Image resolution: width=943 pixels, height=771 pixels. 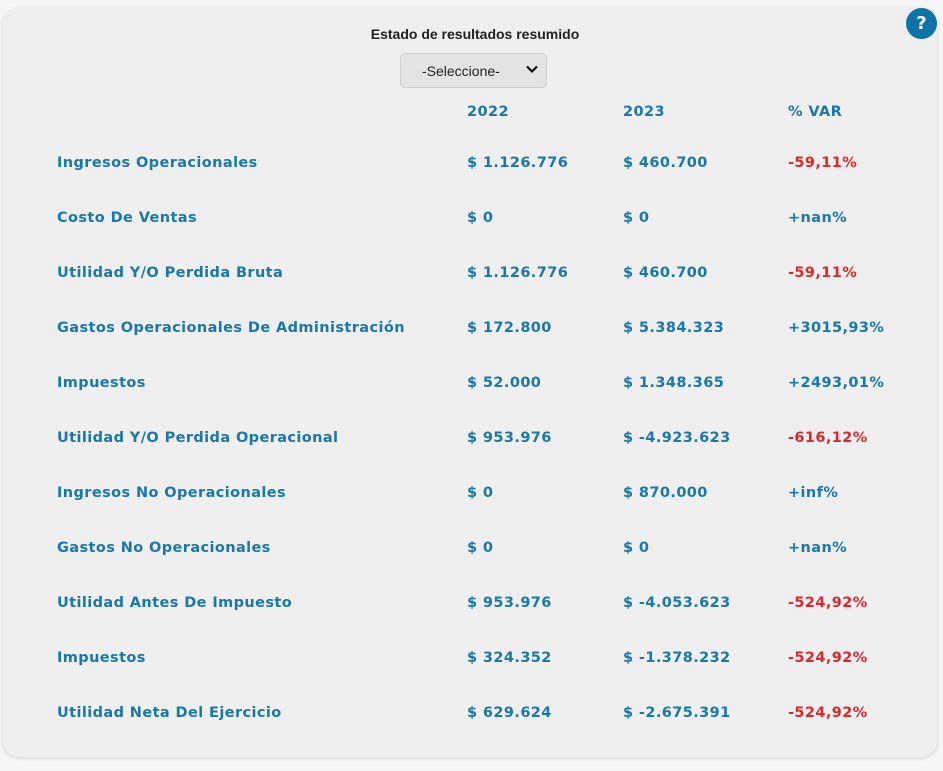 What do you see at coordinates (674, 328) in the screenshot?
I see `value-2023: $ 5.384.323` at bounding box center [674, 328].